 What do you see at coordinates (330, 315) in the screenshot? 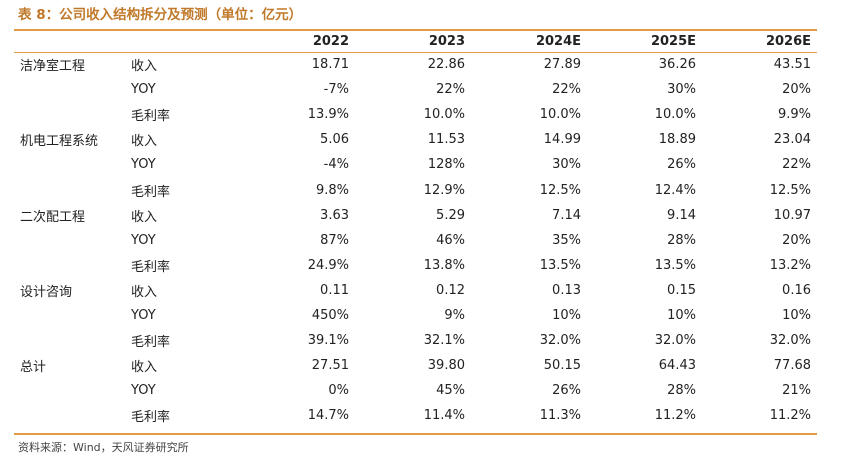
I see `value-cell: 450%` at bounding box center [330, 315].